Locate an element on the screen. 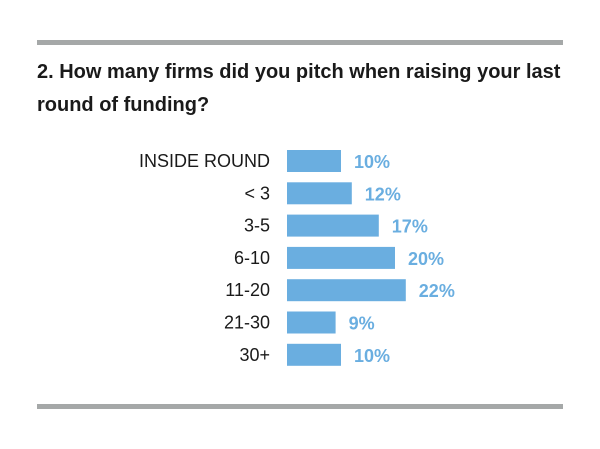 This screenshot has height=449, width=600. category-label: 3-5 is located at coordinates (257, 226).